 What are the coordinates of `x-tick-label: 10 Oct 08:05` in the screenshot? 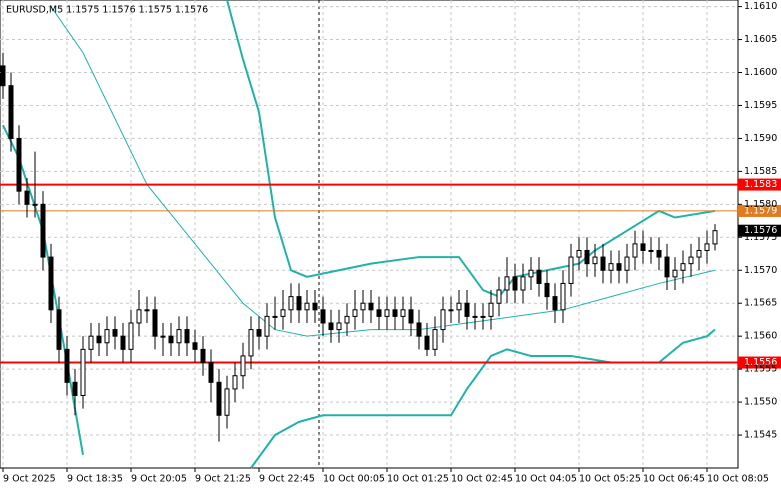 It's located at (738, 479).